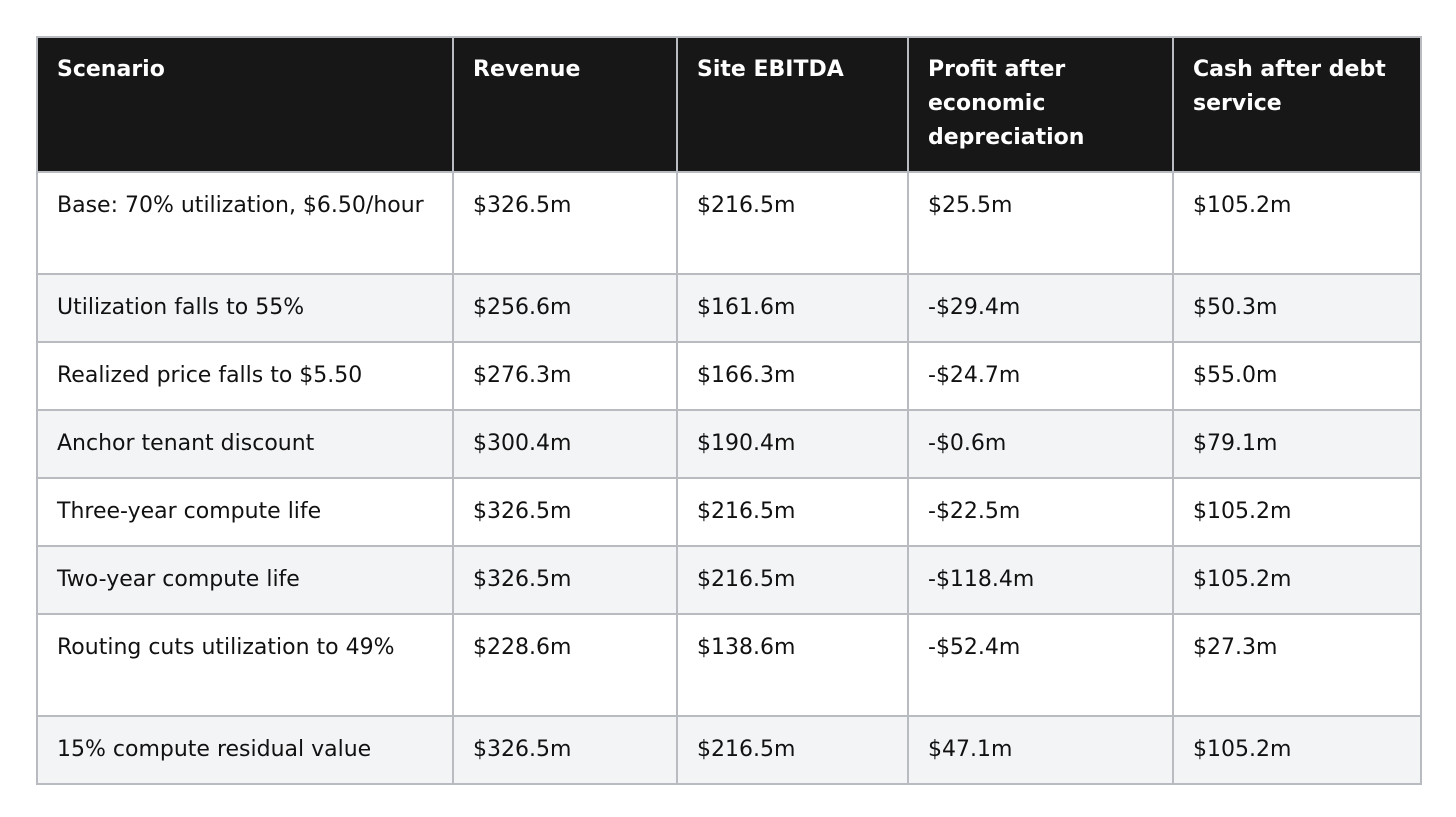  Describe the element at coordinates (1297, 665) in the screenshot. I see `cell-cash: $27.3m` at that location.